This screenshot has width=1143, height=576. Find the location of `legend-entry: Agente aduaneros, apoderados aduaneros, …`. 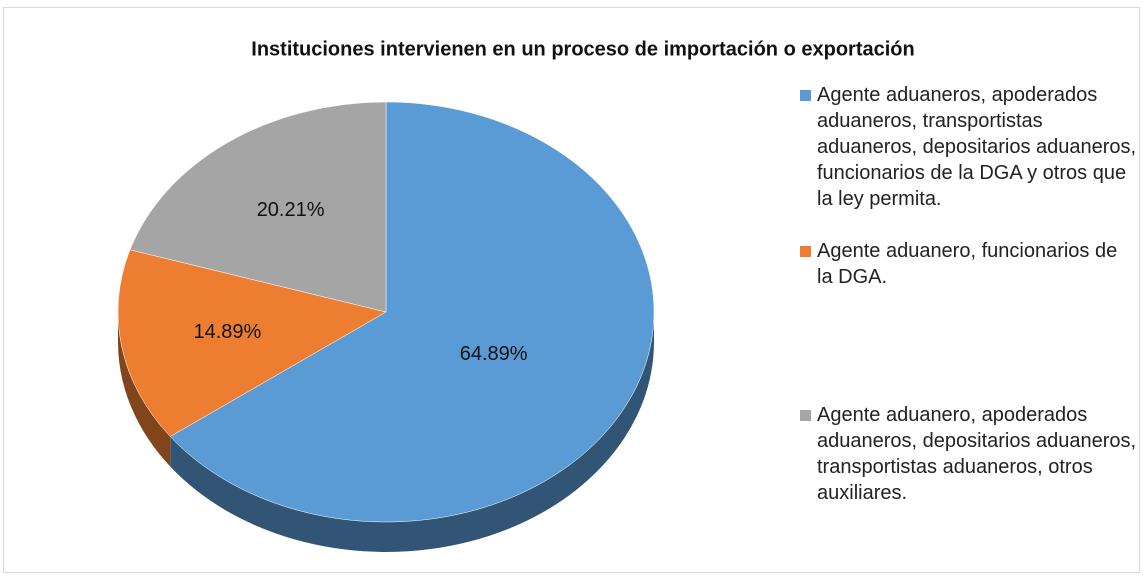

legend-entry: Agente aduaneros, apoderados aduaneros, … is located at coordinates (968, 147).